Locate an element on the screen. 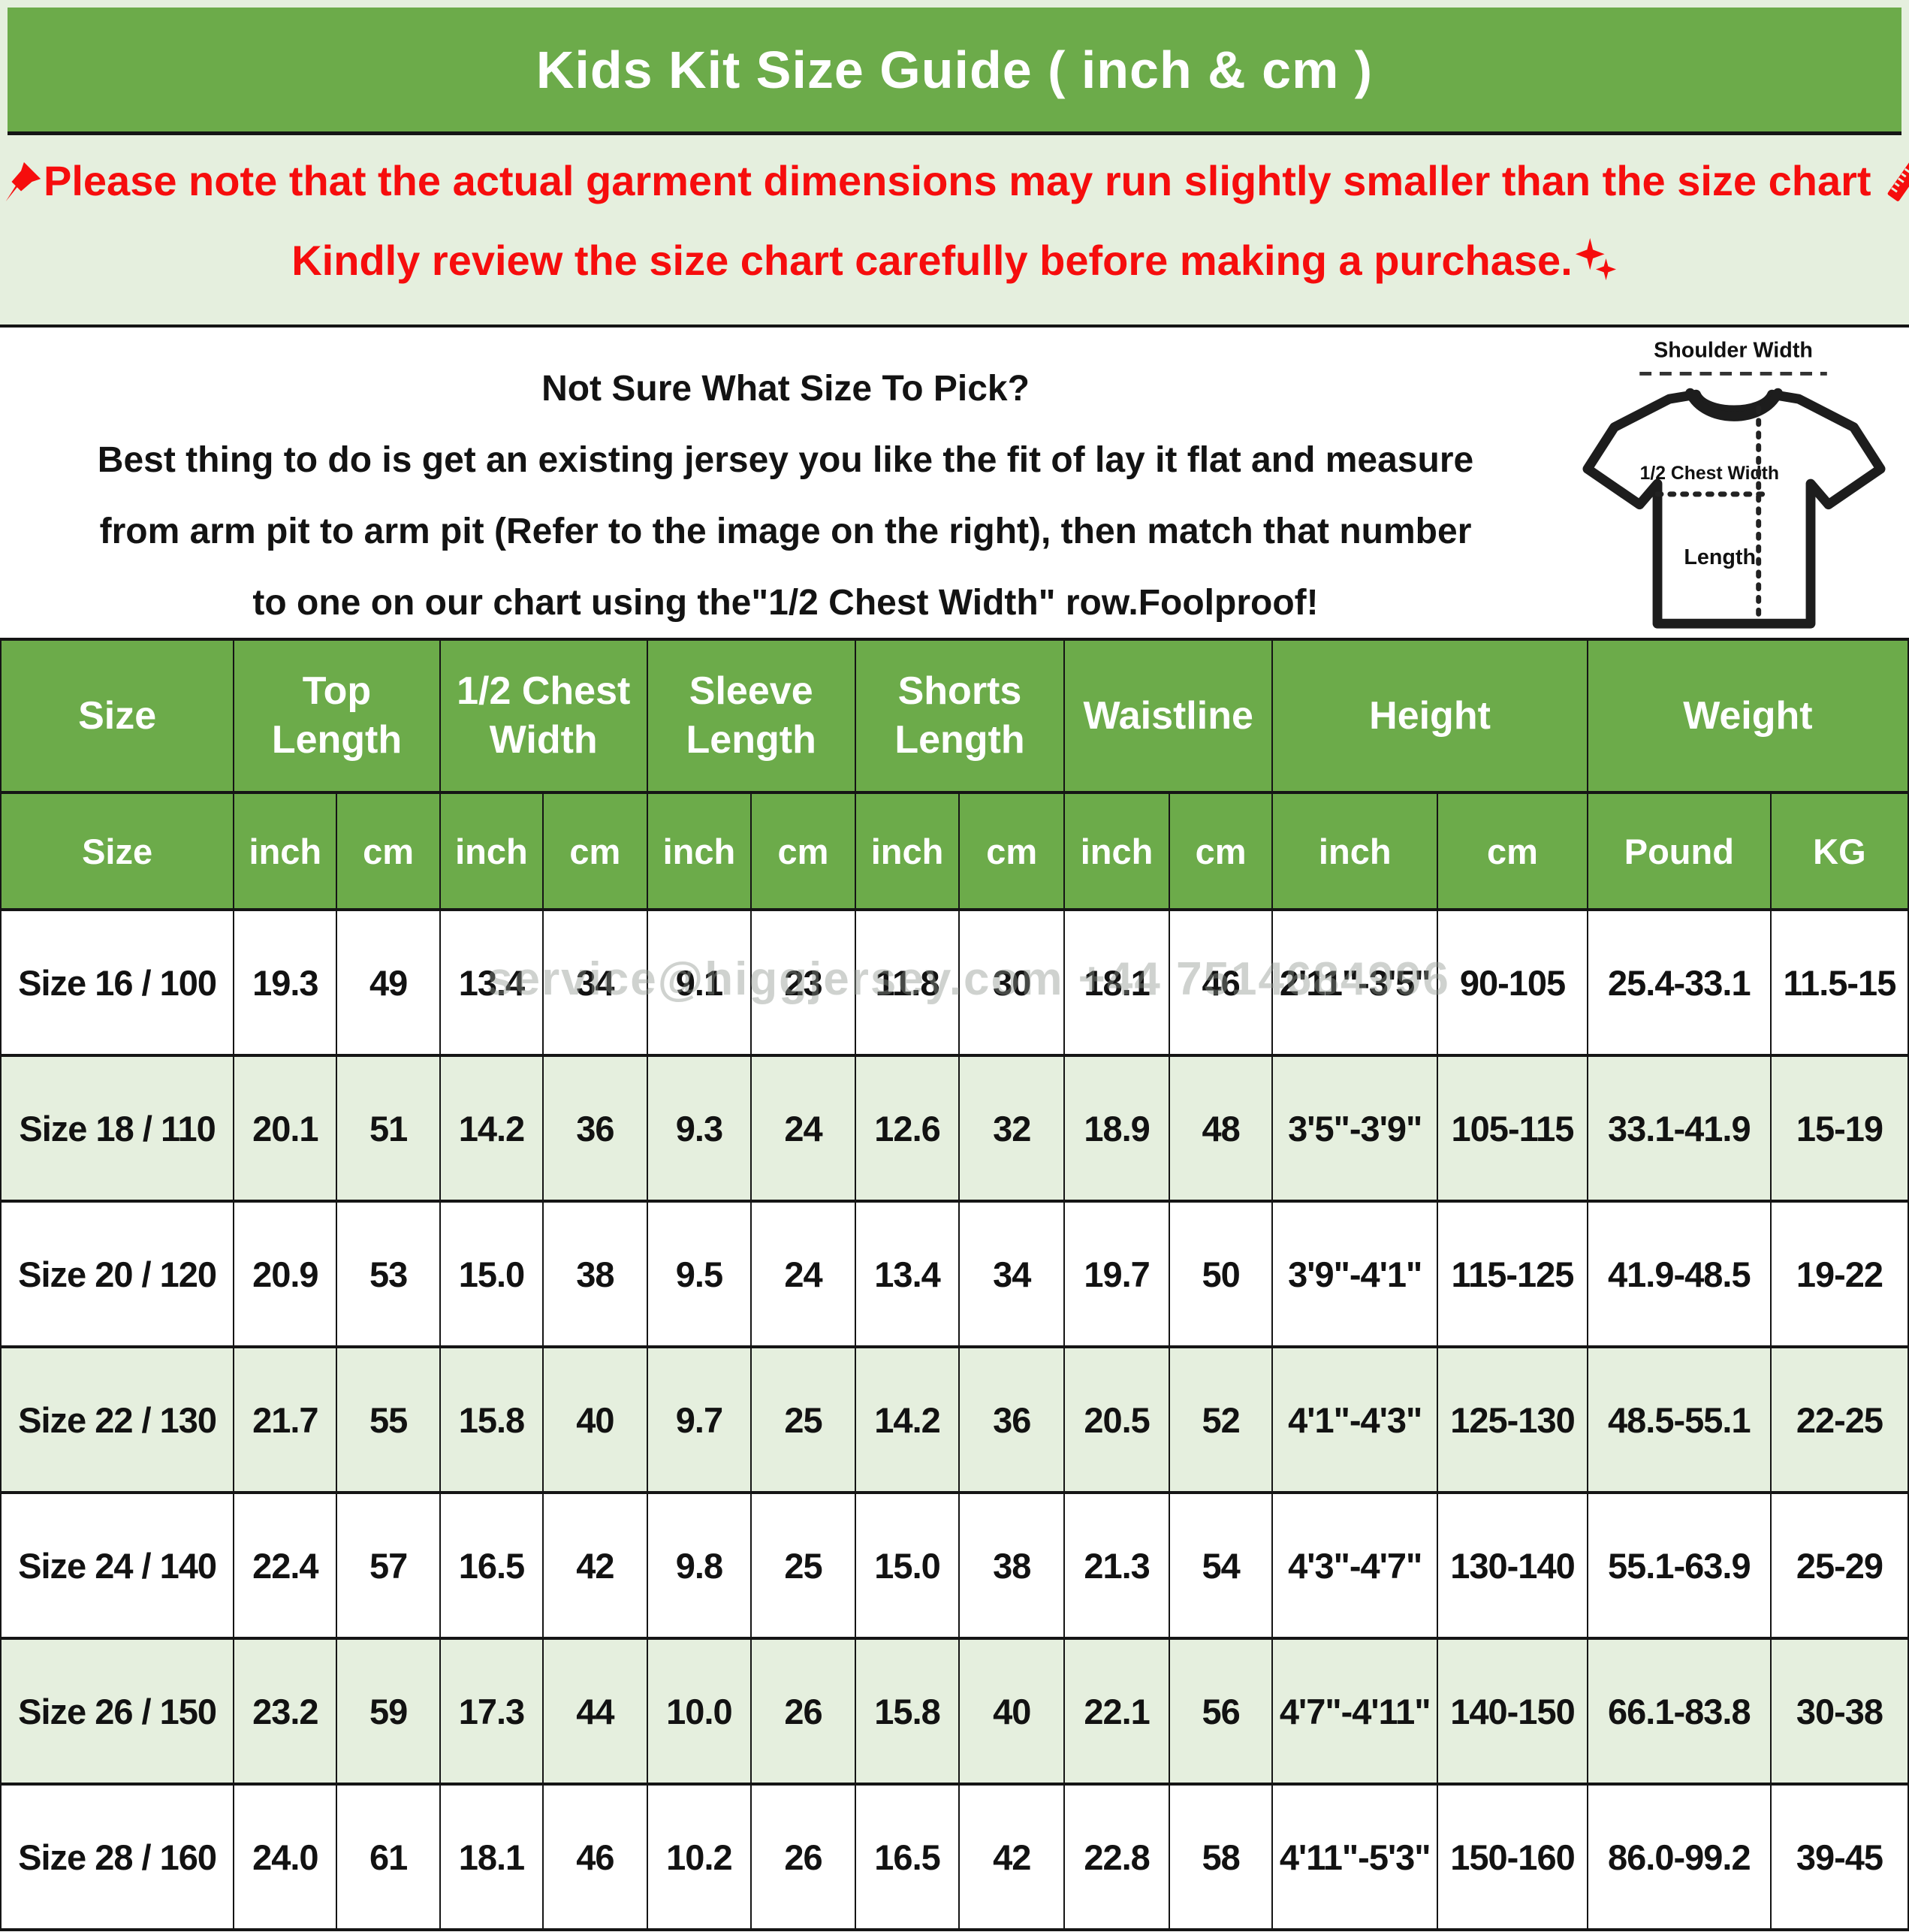 This screenshot has width=1909, height=1932. page-title: Kids Kit Size Guide ( inch & cm ) is located at coordinates (954, 69).